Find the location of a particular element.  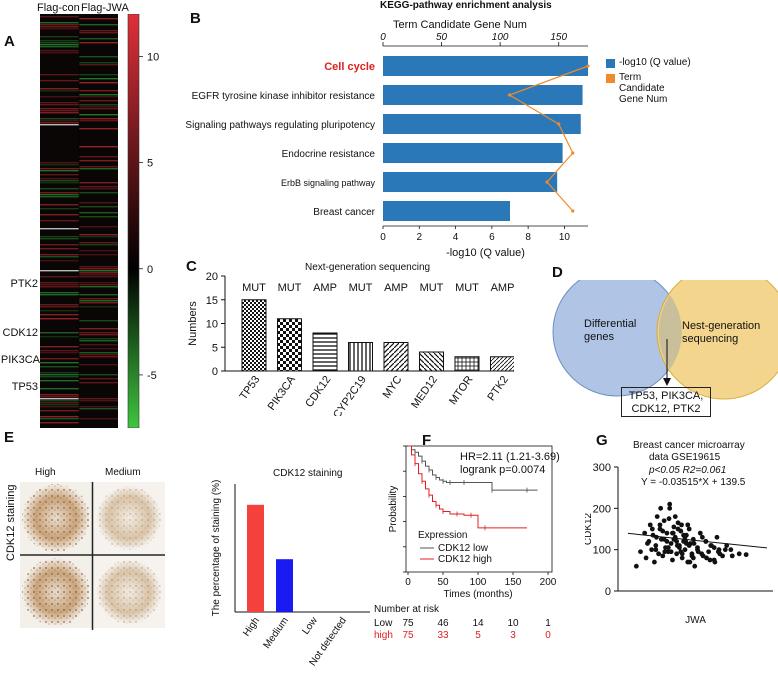

ngs-y-tick-label: 10 is located at coordinates (212, 325).